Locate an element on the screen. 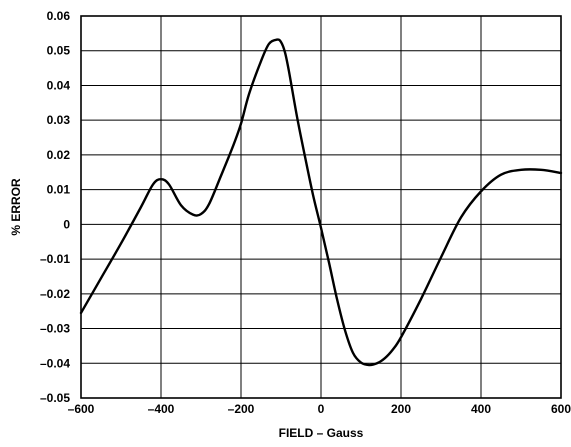 The image size is (571, 447). x-tick-label: –200 is located at coordinates (241, 409).